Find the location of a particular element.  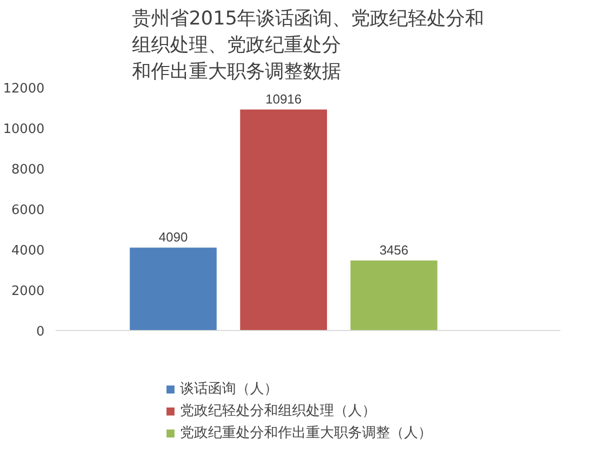

y-tick-label: 10000 is located at coordinates (24, 129).